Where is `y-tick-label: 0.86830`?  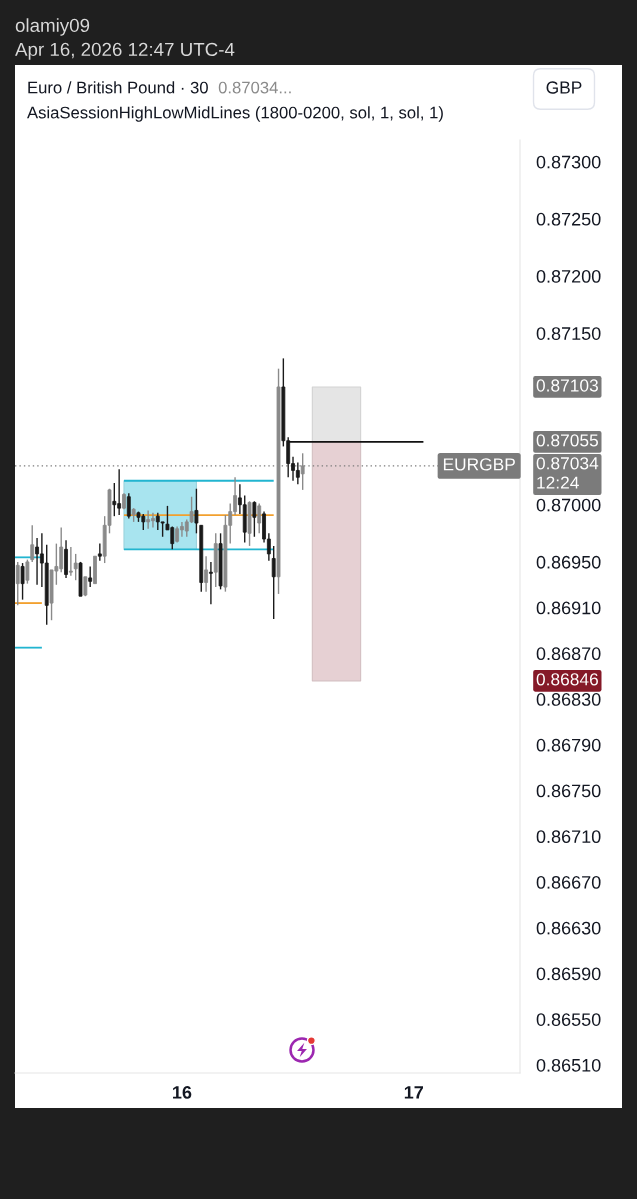 y-tick-label: 0.86830 is located at coordinates (568, 699).